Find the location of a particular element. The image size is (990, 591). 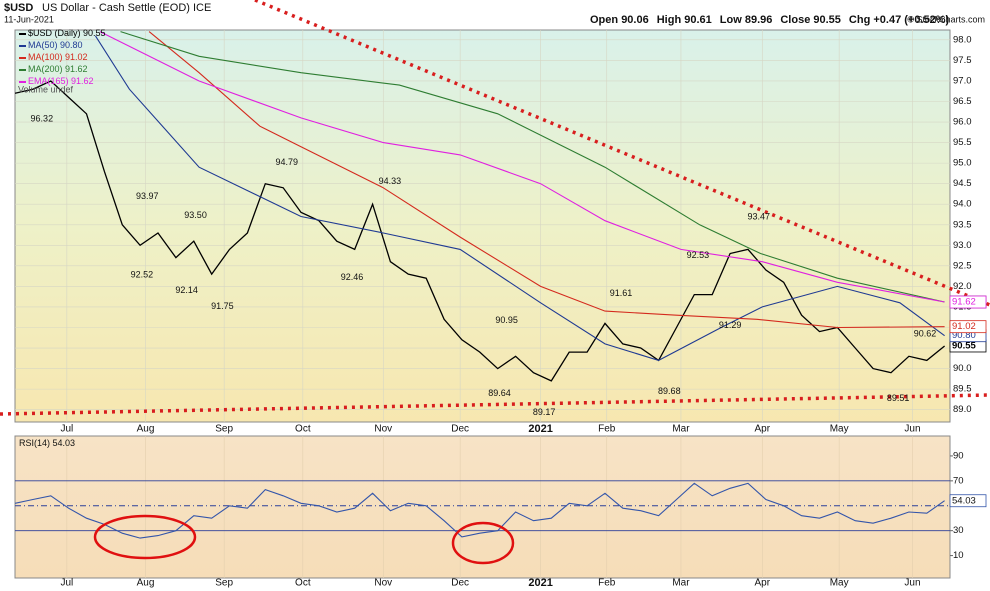

support-trendline is located at coordinates (495, 404).